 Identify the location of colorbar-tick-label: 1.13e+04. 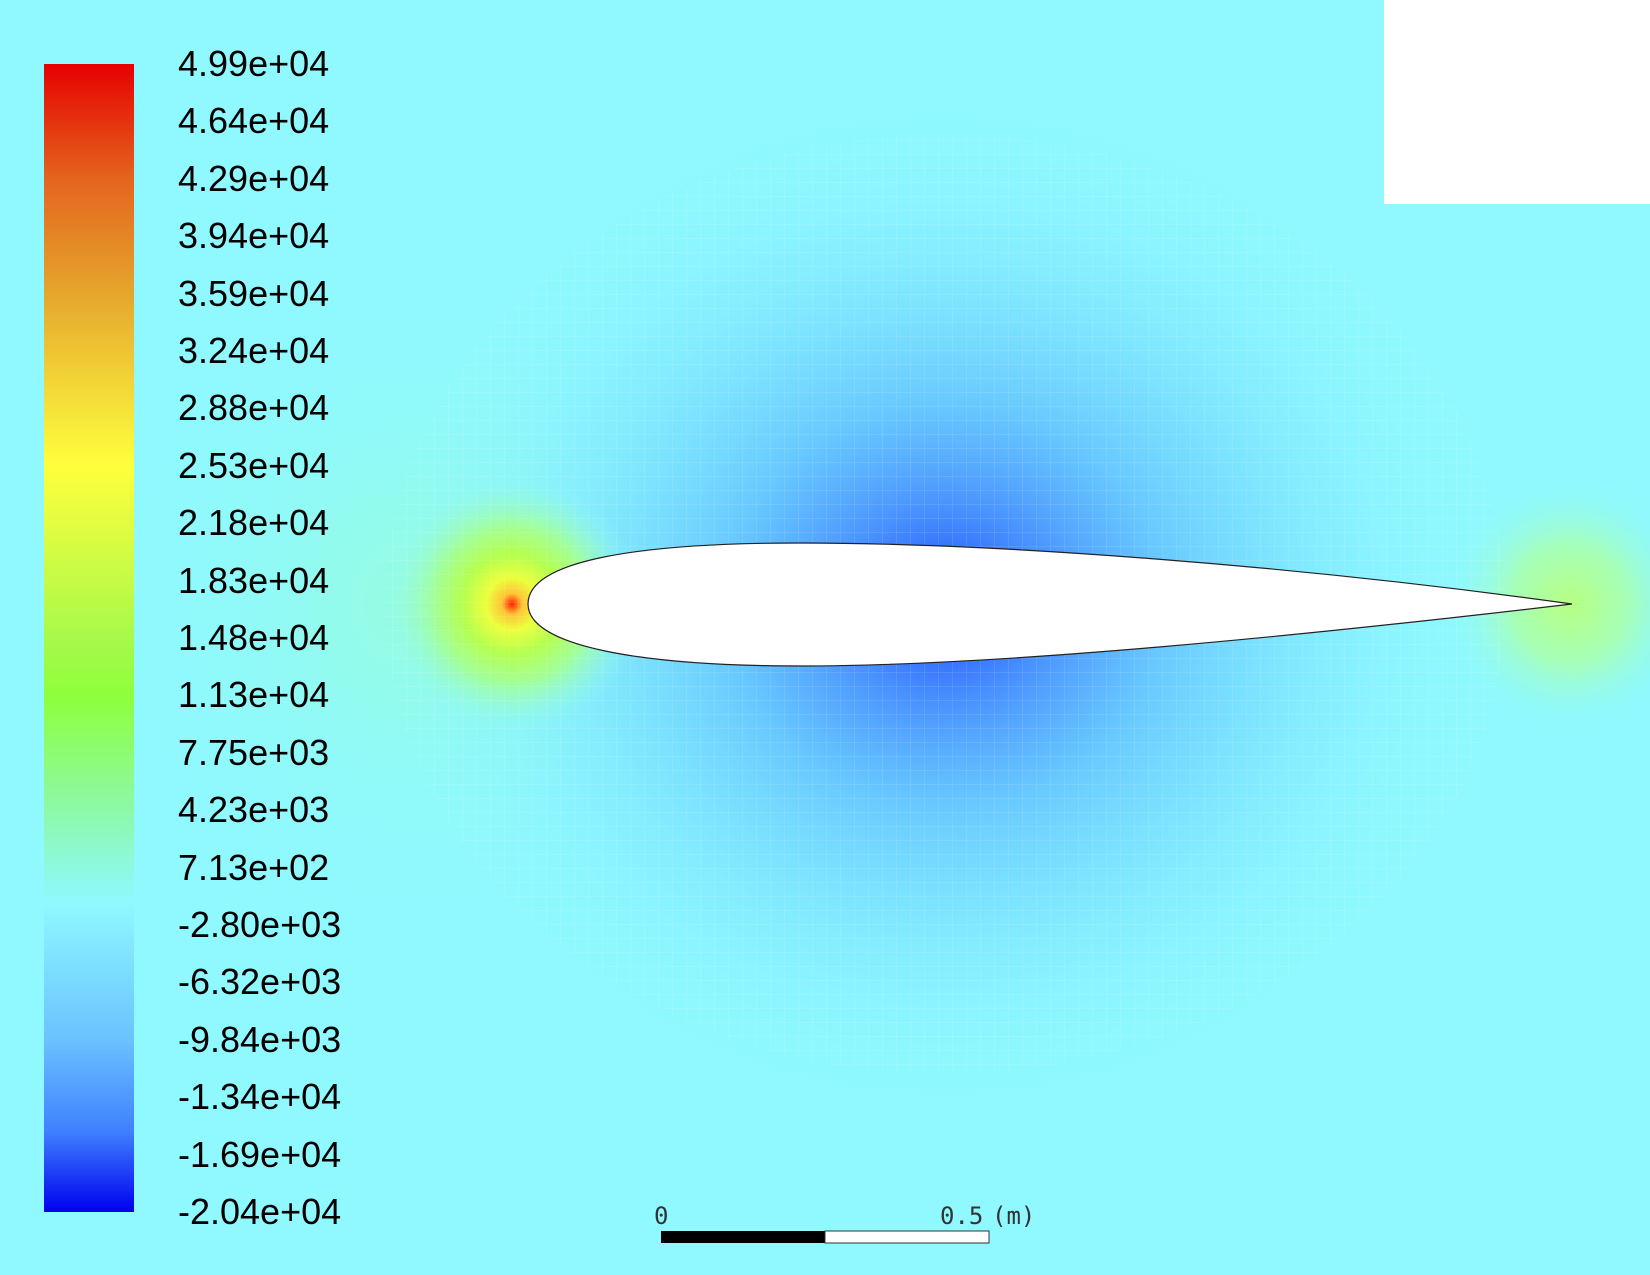
(254, 695).